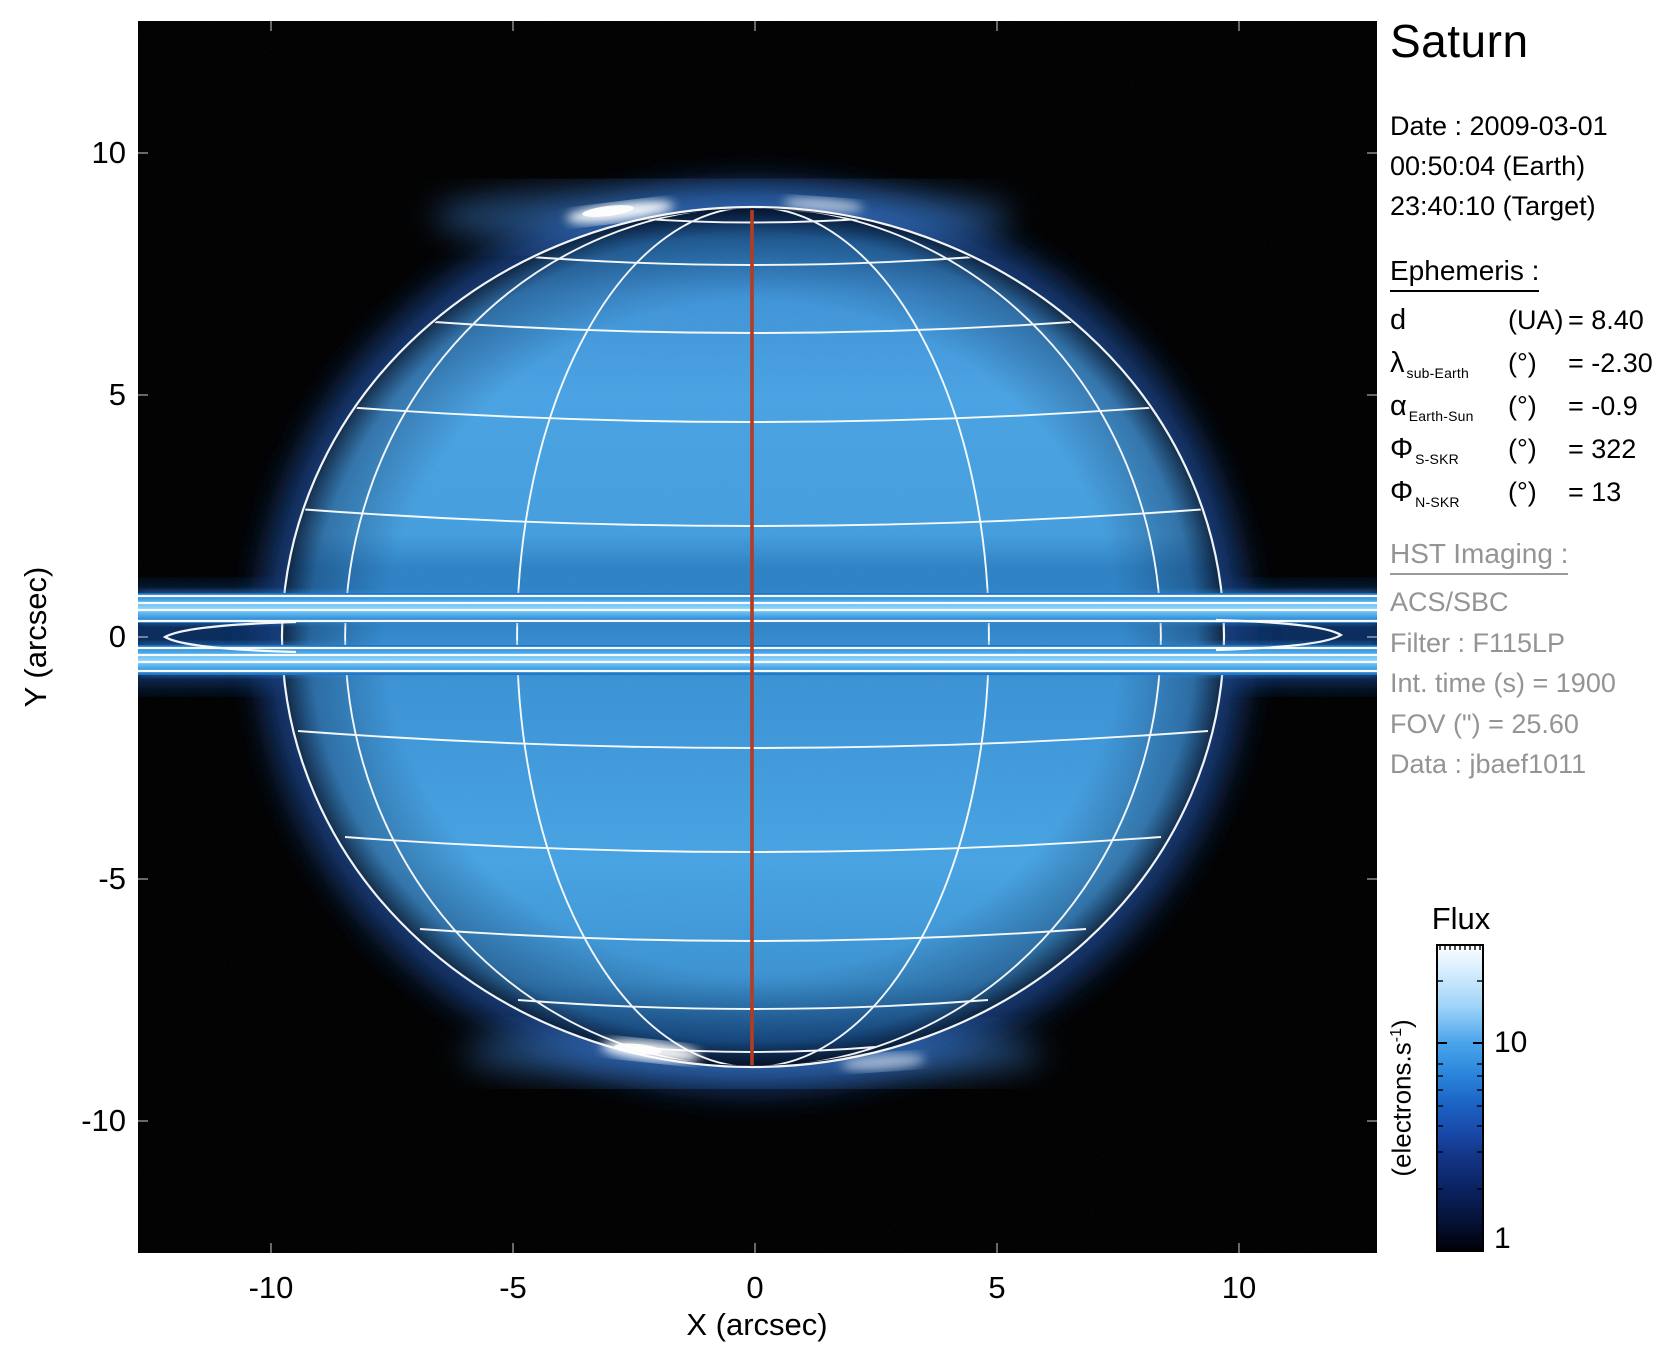 The image size is (1671, 1367). I want to click on y-tick-label: -10, so click(103, 1120).